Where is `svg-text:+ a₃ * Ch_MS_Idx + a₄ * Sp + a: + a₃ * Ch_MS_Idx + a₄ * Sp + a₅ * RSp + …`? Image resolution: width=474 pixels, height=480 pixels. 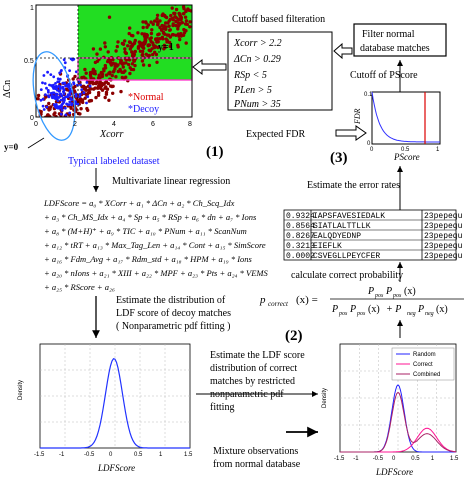
svg-text:+ a₃ * Ch_MS_Idx + a₄ * Sp + a: + a₃ * Ch_MS_Idx + a₄ * Sp + a₅ * RSp + … is located at coordinates (150, 217).